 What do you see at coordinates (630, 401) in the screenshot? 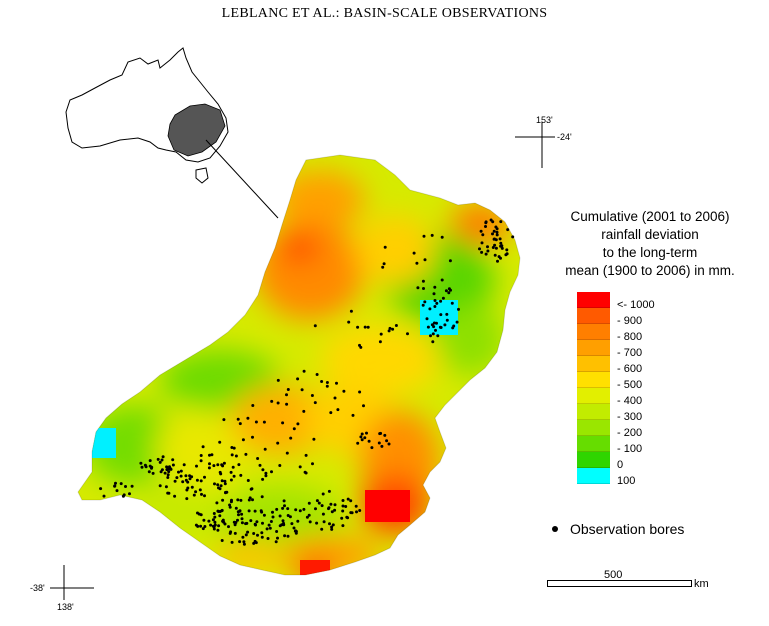
I see `legend-label: - 400` at bounding box center [630, 401].